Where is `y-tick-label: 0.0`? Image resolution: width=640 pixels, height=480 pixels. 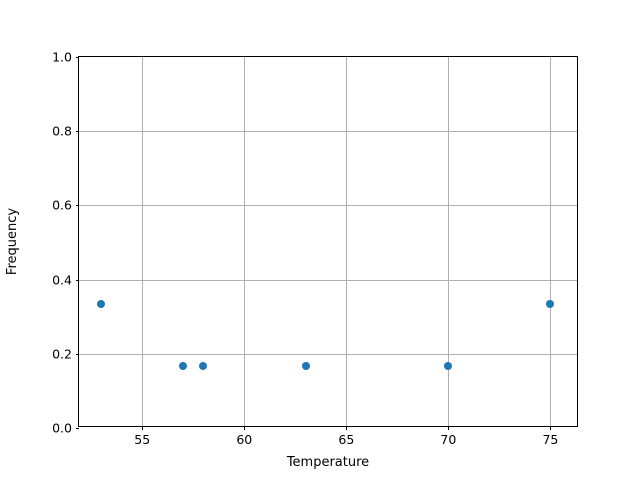 y-tick-label: 0.0 is located at coordinates (62, 428).